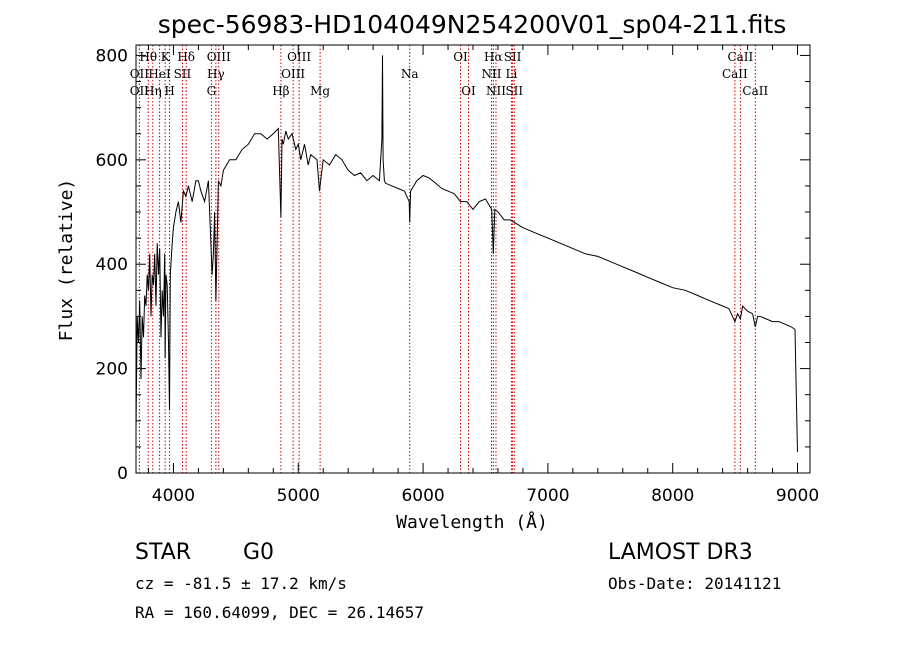  What do you see at coordinates (493, 57) in the screenshot?
I see `marker-label: Hα` at bounding box center [493, 57].